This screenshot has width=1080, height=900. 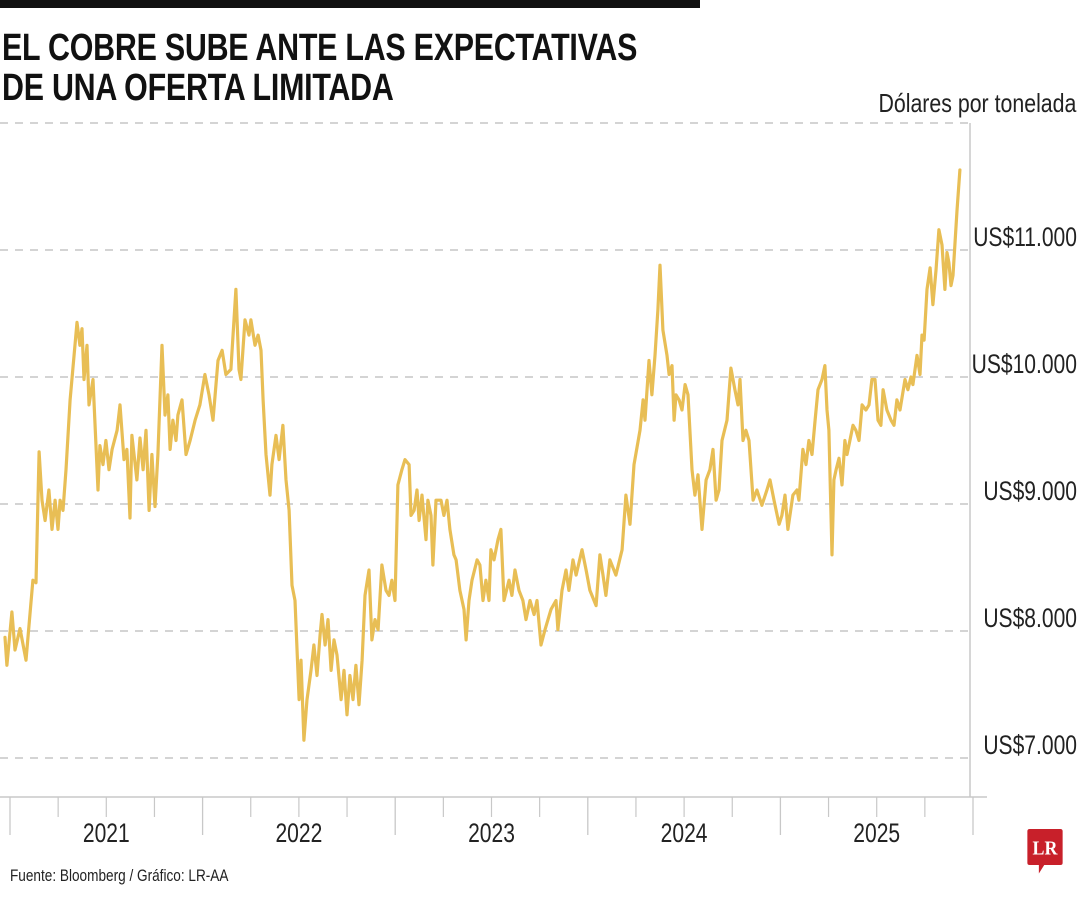 What do you see at coordinates (1030, 619) in the screenshot?
I see `y-tick-label: US$8.000` at bounding box center [1030, 619].